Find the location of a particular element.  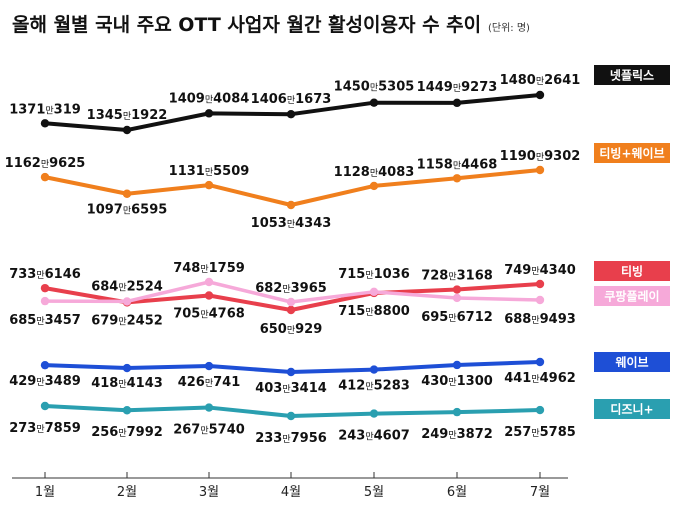

data-label: 1097만6595 is located at coordinates (127, 210).